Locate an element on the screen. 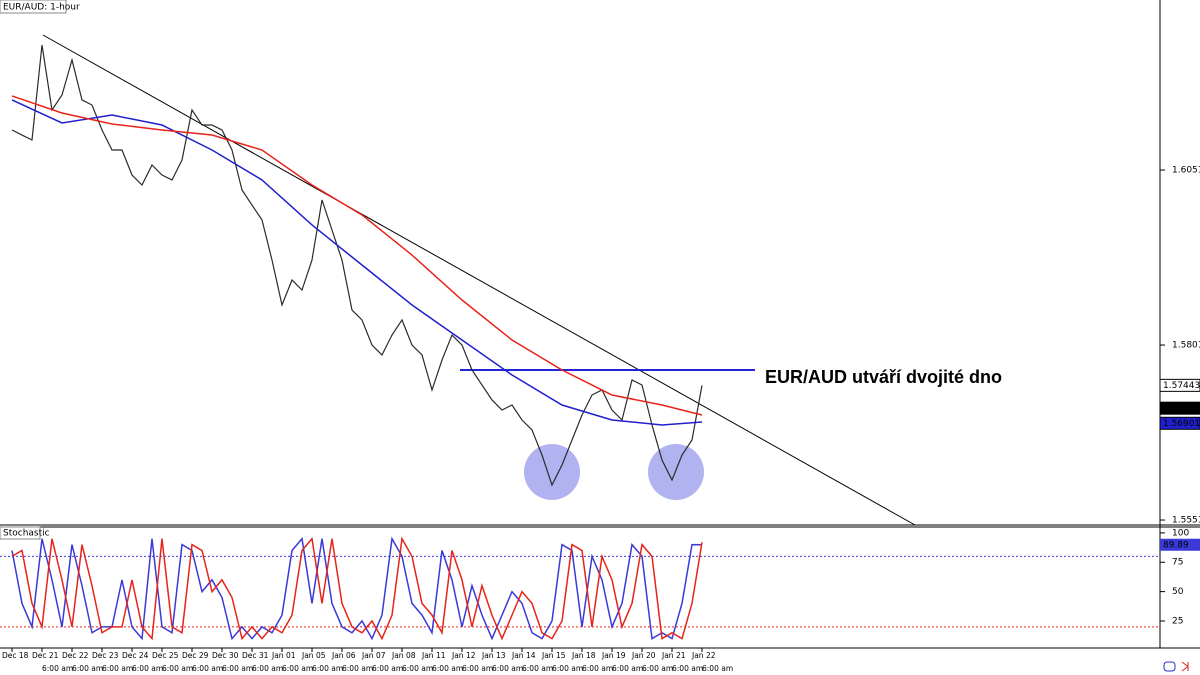 The height and width of the screenshot is (675, 1200). price-tag-label: 1.57117 is located at coordinates (1181, 409).